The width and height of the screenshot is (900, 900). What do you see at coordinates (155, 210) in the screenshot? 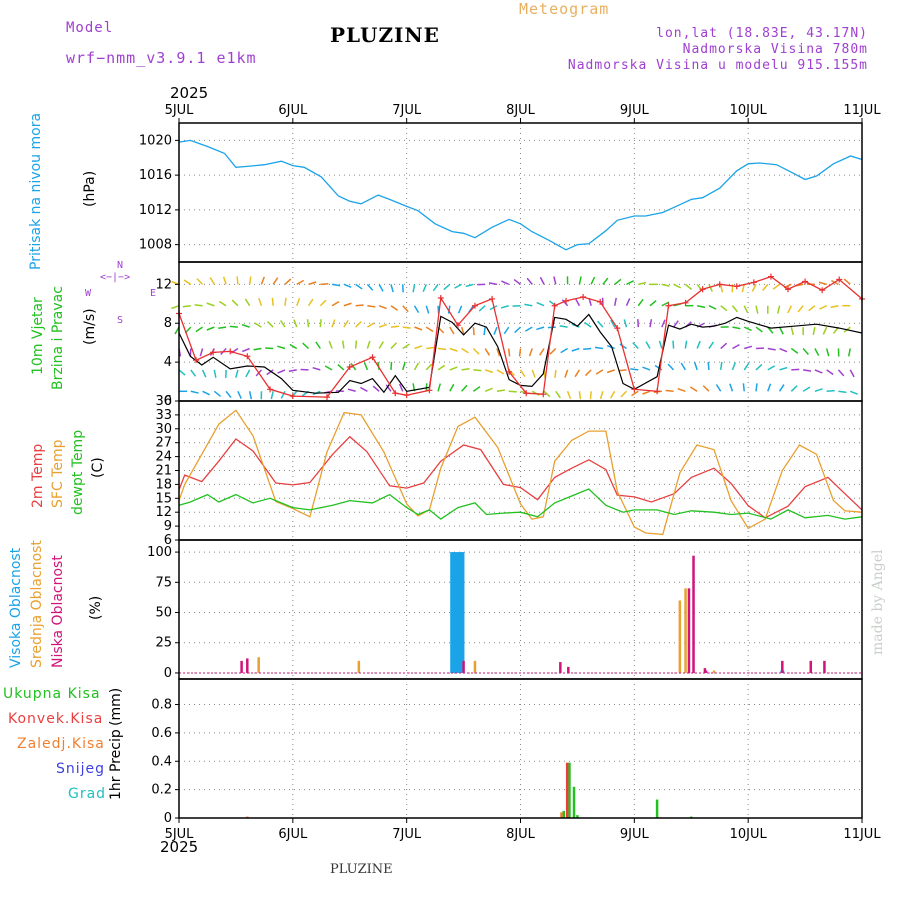
I see `y-tick-label: 1012` at bounding box center [155, 210].